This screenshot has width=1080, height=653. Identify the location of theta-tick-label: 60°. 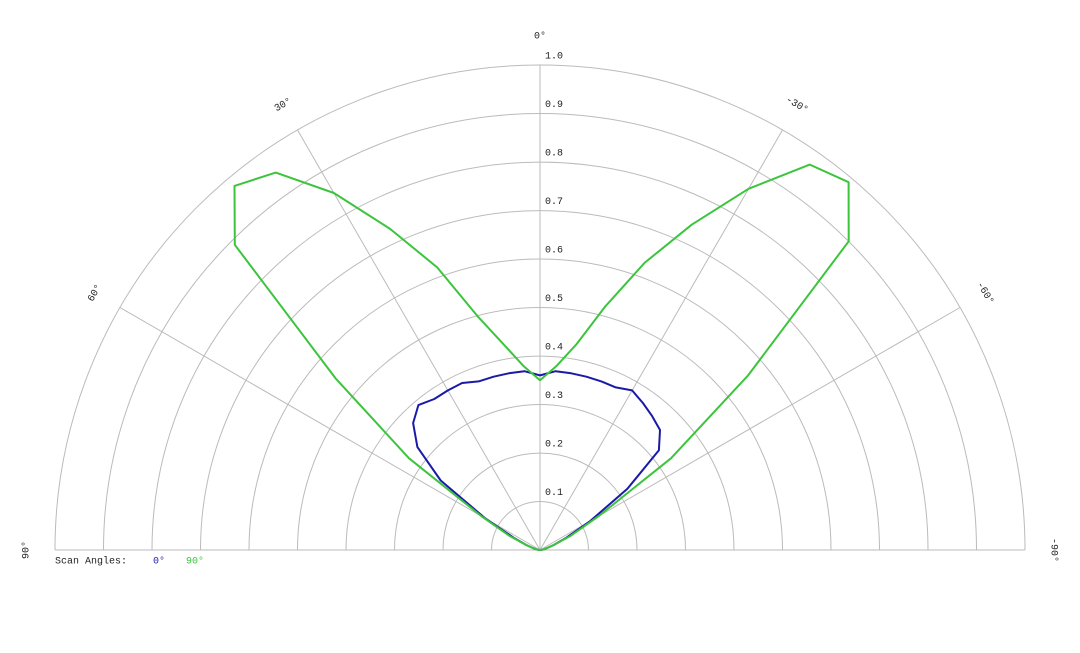
(95, 293).